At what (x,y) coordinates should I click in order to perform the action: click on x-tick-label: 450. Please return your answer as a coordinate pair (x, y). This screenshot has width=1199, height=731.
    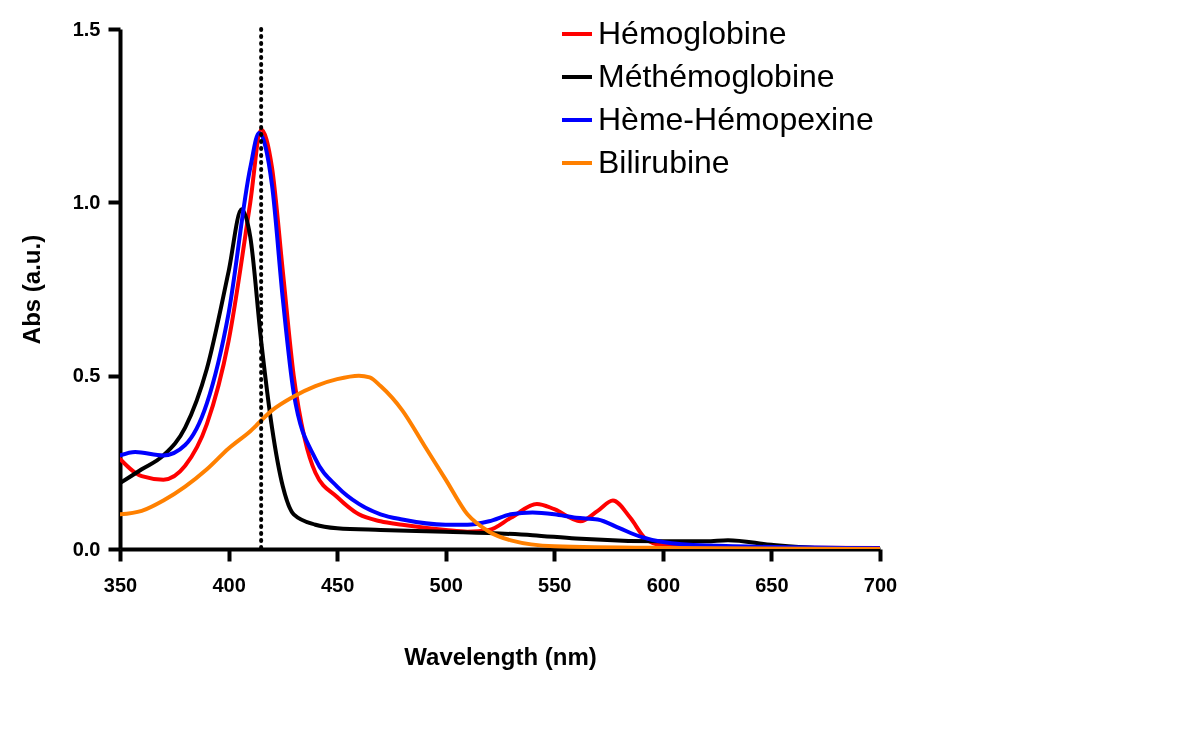
    Looking at the image, I should click on (337, 584).